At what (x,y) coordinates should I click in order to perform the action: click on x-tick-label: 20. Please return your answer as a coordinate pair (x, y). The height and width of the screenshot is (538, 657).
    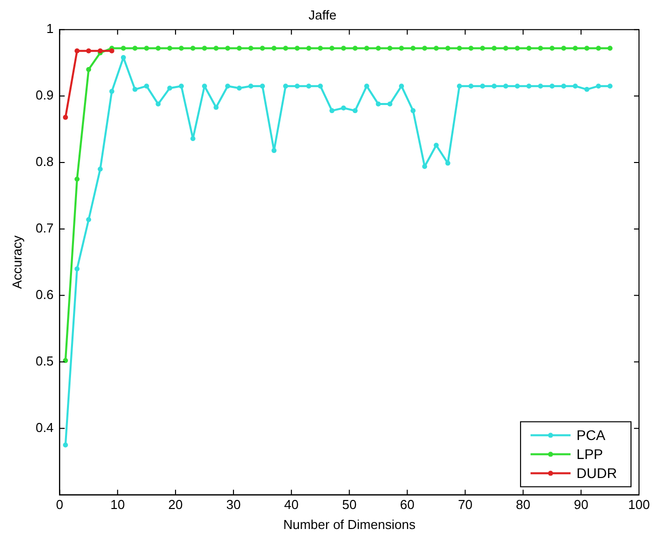
    Looking at the image, I should click on (175, 504).